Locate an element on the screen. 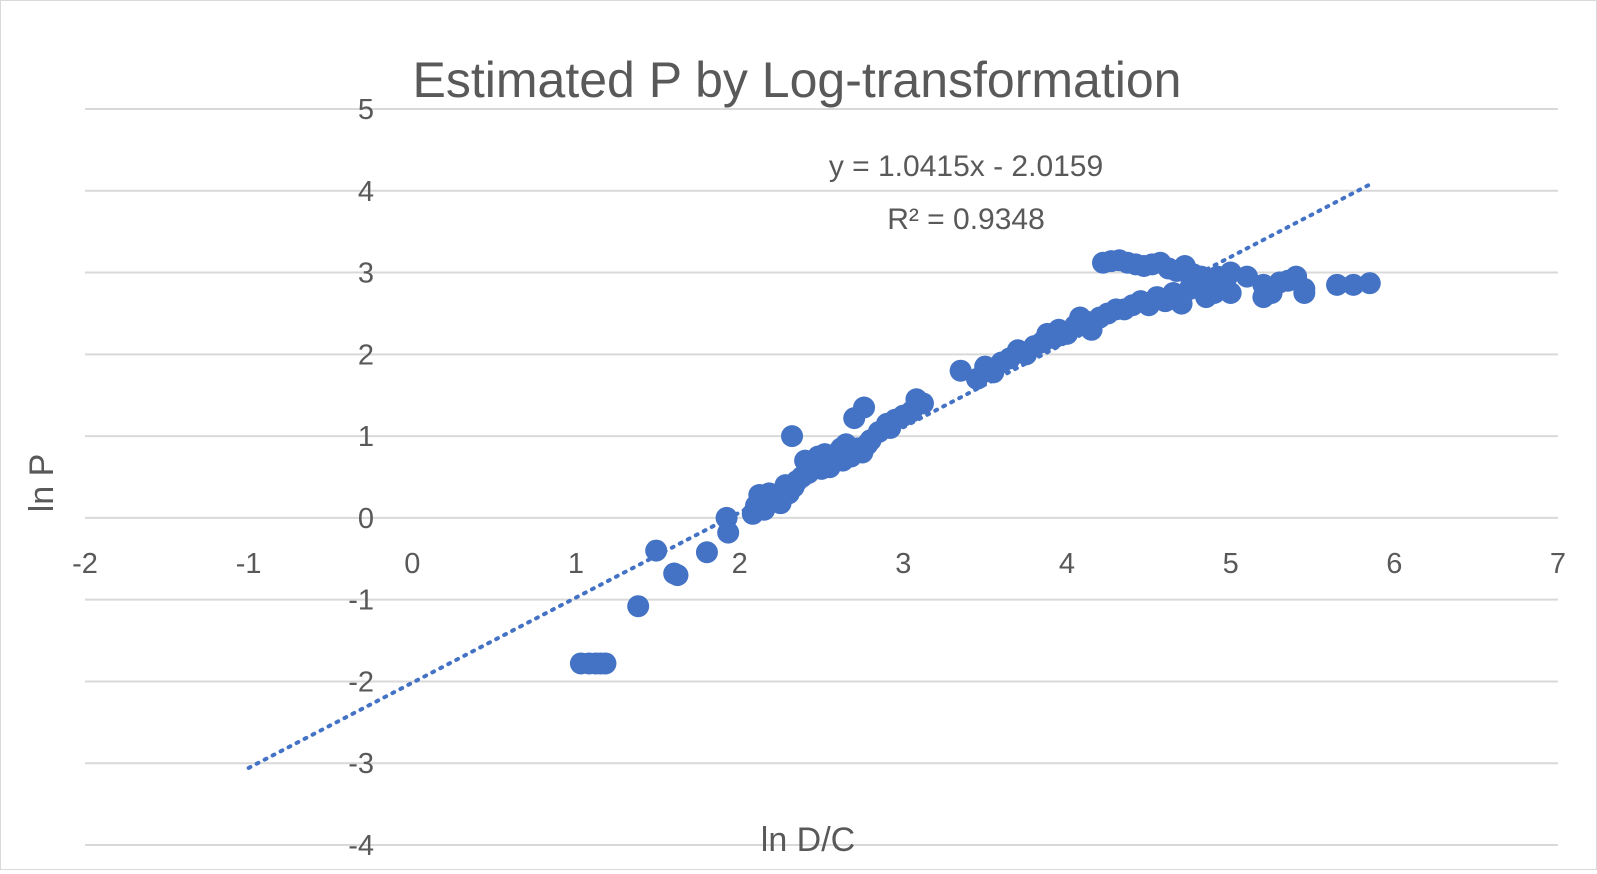 Image resolution: width=1597 pixels, height=874 pixels. x-tick-label: -2 is located at coordinates (85, 564).